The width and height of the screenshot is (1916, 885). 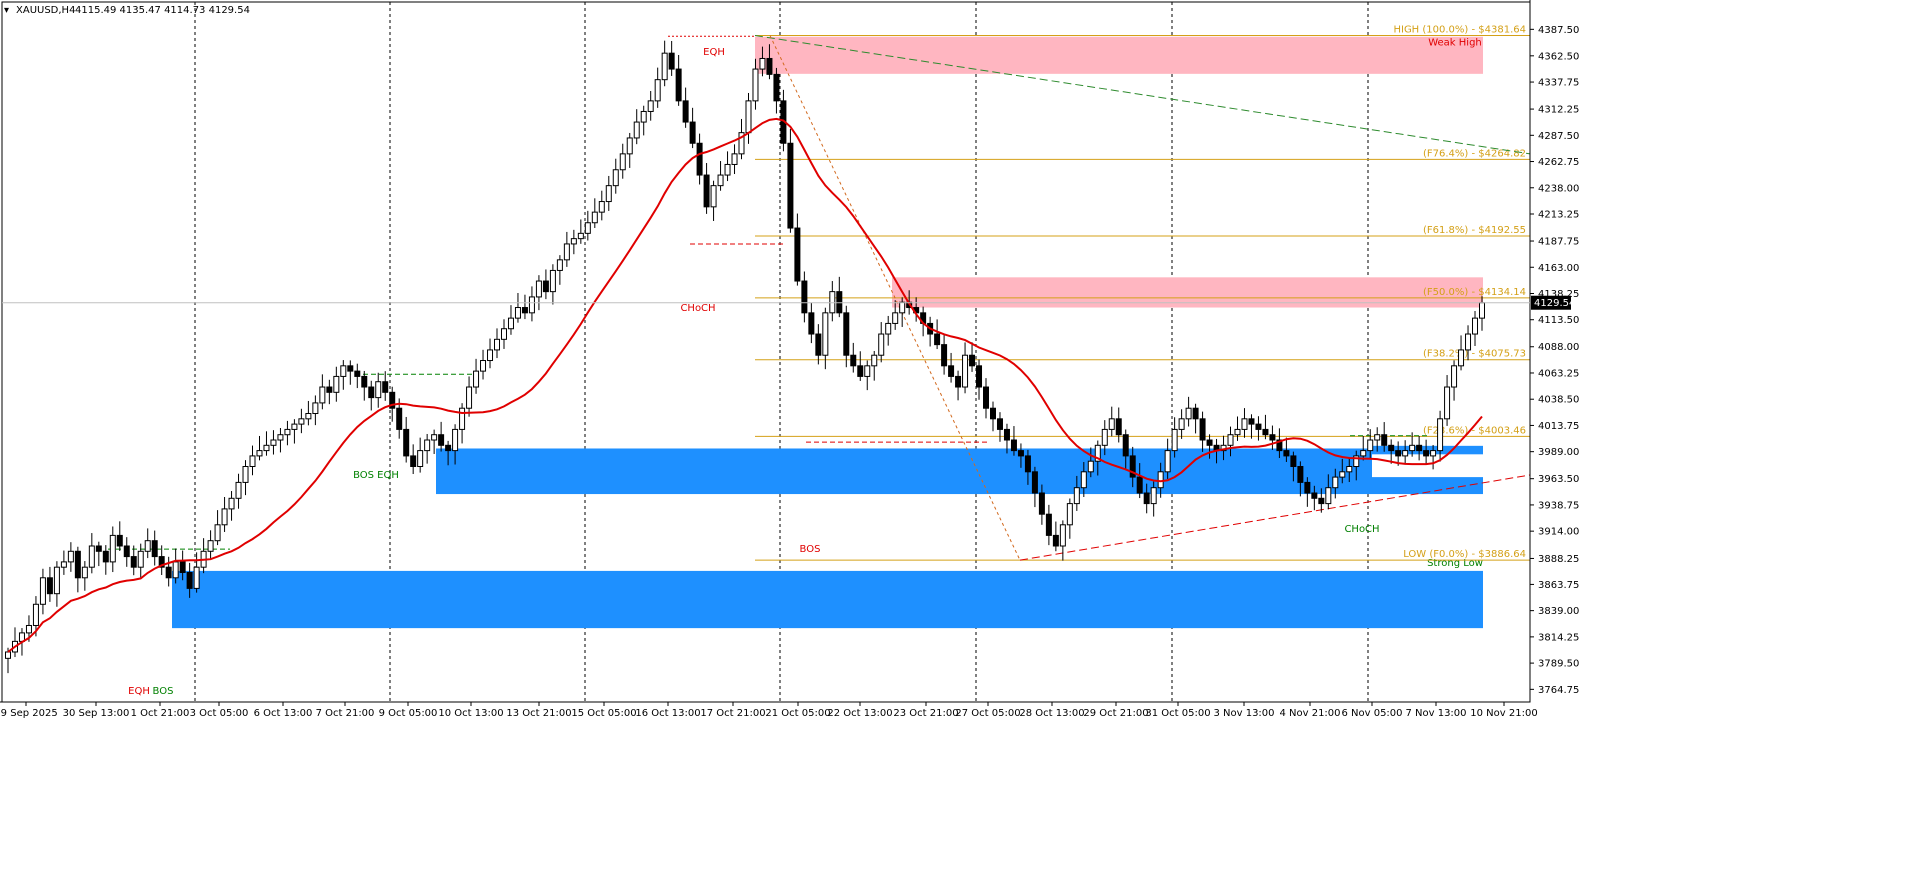 What do you see at coordinates (1558, 400) in the screenshot?
I see `price-axis-label: 4038.50` at bounding box center [1558, 400].